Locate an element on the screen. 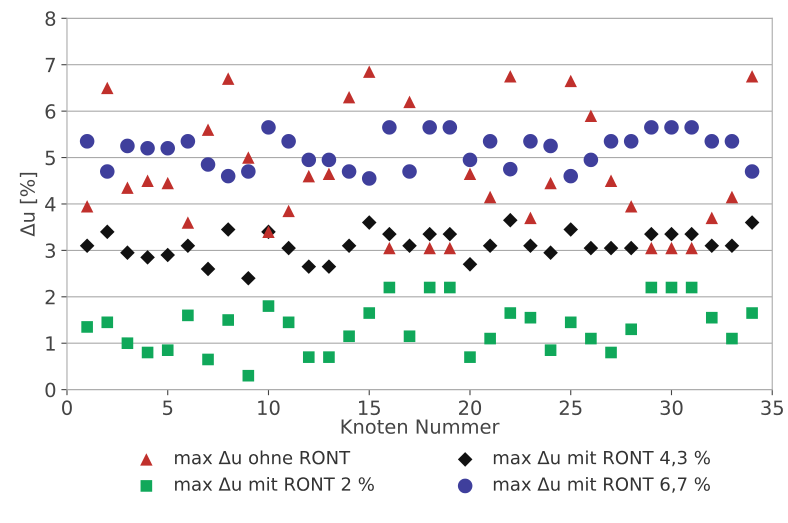 Image resolution: width=788 pixels, height=523 pixels. x-tick-label: 25 is located at coordinates (571, 408).